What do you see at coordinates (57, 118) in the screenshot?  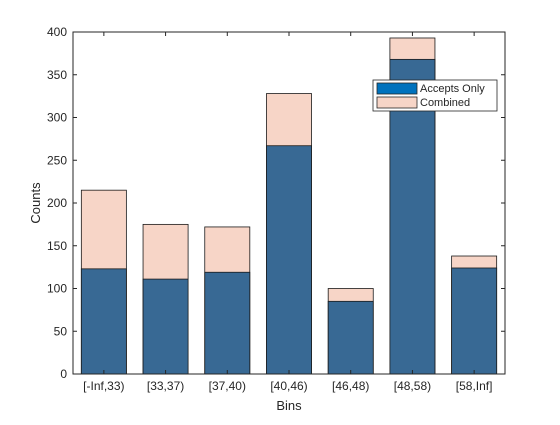 I see `y-tick-label-300: 300` at bounding box center [57, 118].